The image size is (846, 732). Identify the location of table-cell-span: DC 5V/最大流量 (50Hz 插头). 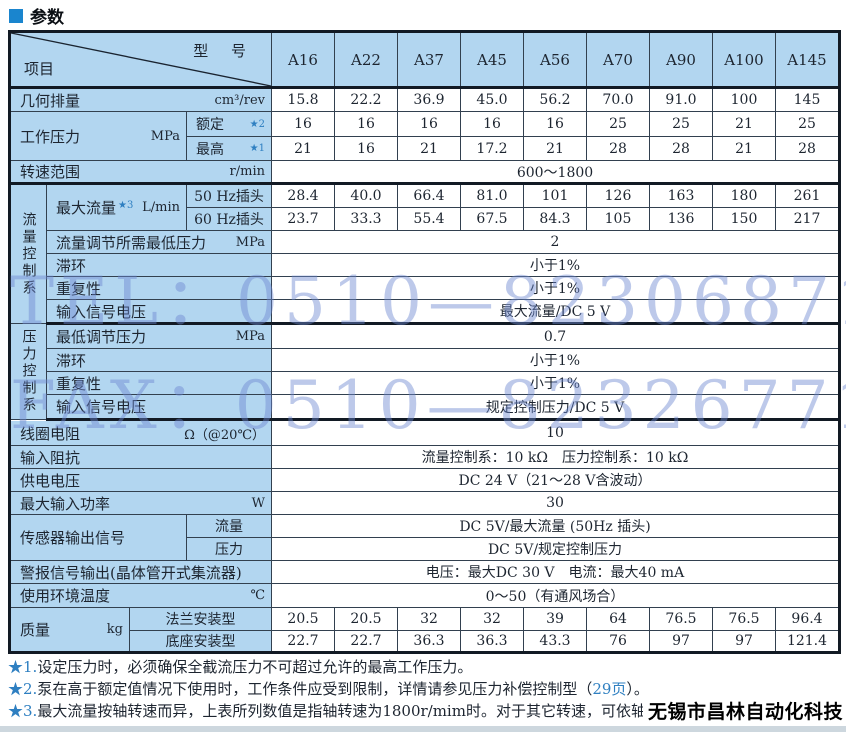
(555, 526).